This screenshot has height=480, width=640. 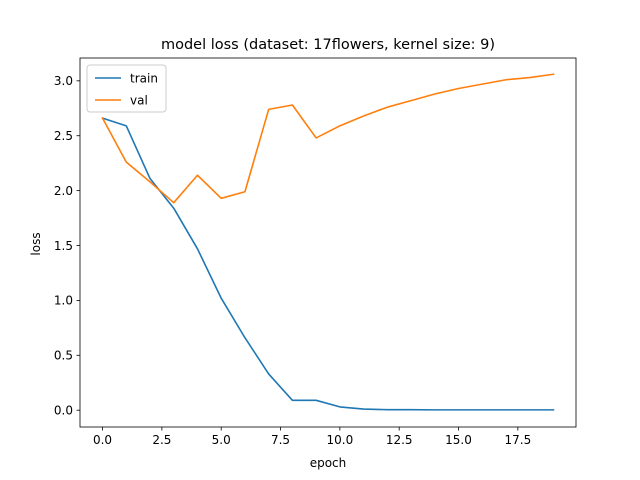 What do you see at coordinates (458, 440) in the screenshot?
I see `x-tick-label: 15.0` at bounding box center [458, 440].